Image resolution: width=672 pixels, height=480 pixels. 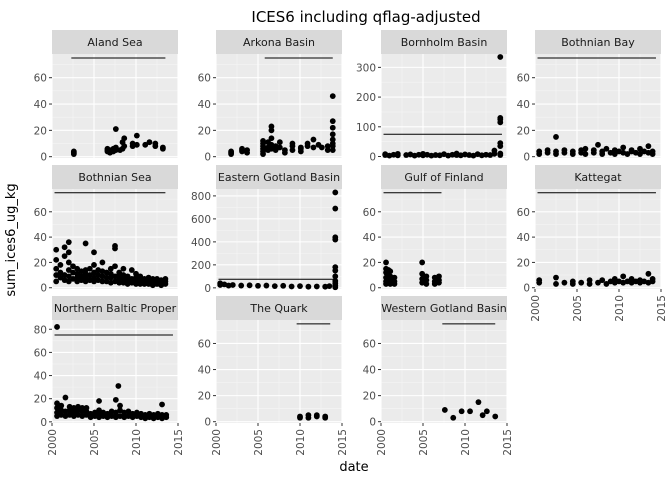 I want to click on y-tick-label: 200, so click(x=201, y=266).